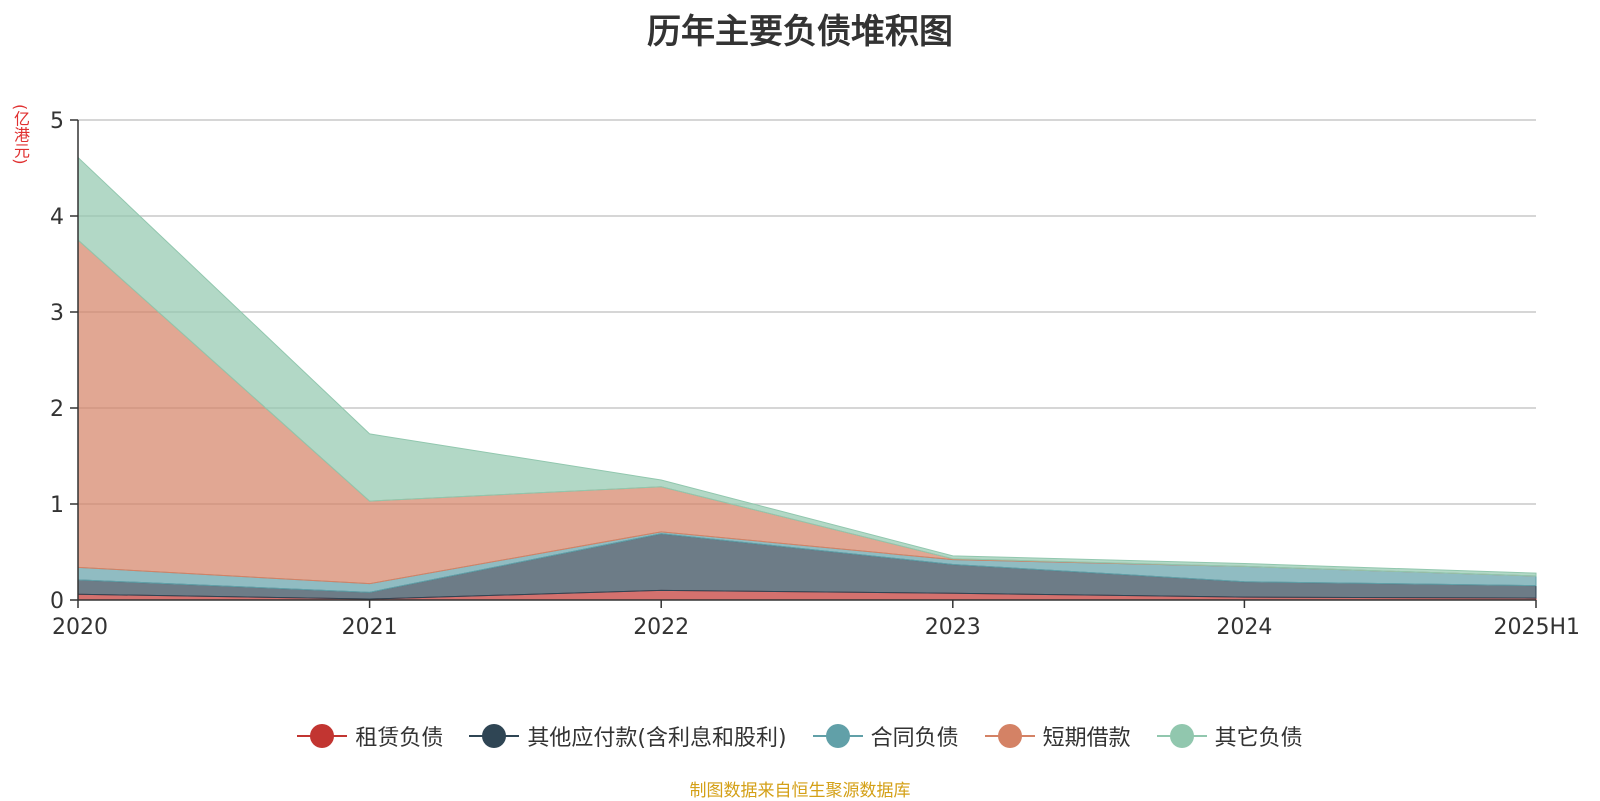 The height and width of the screenshot is (801, 1600). What do you see at coordinates (57, 313) in the screenshot?
I see `y-tick-label: 3` at bounding box center [57, 313].